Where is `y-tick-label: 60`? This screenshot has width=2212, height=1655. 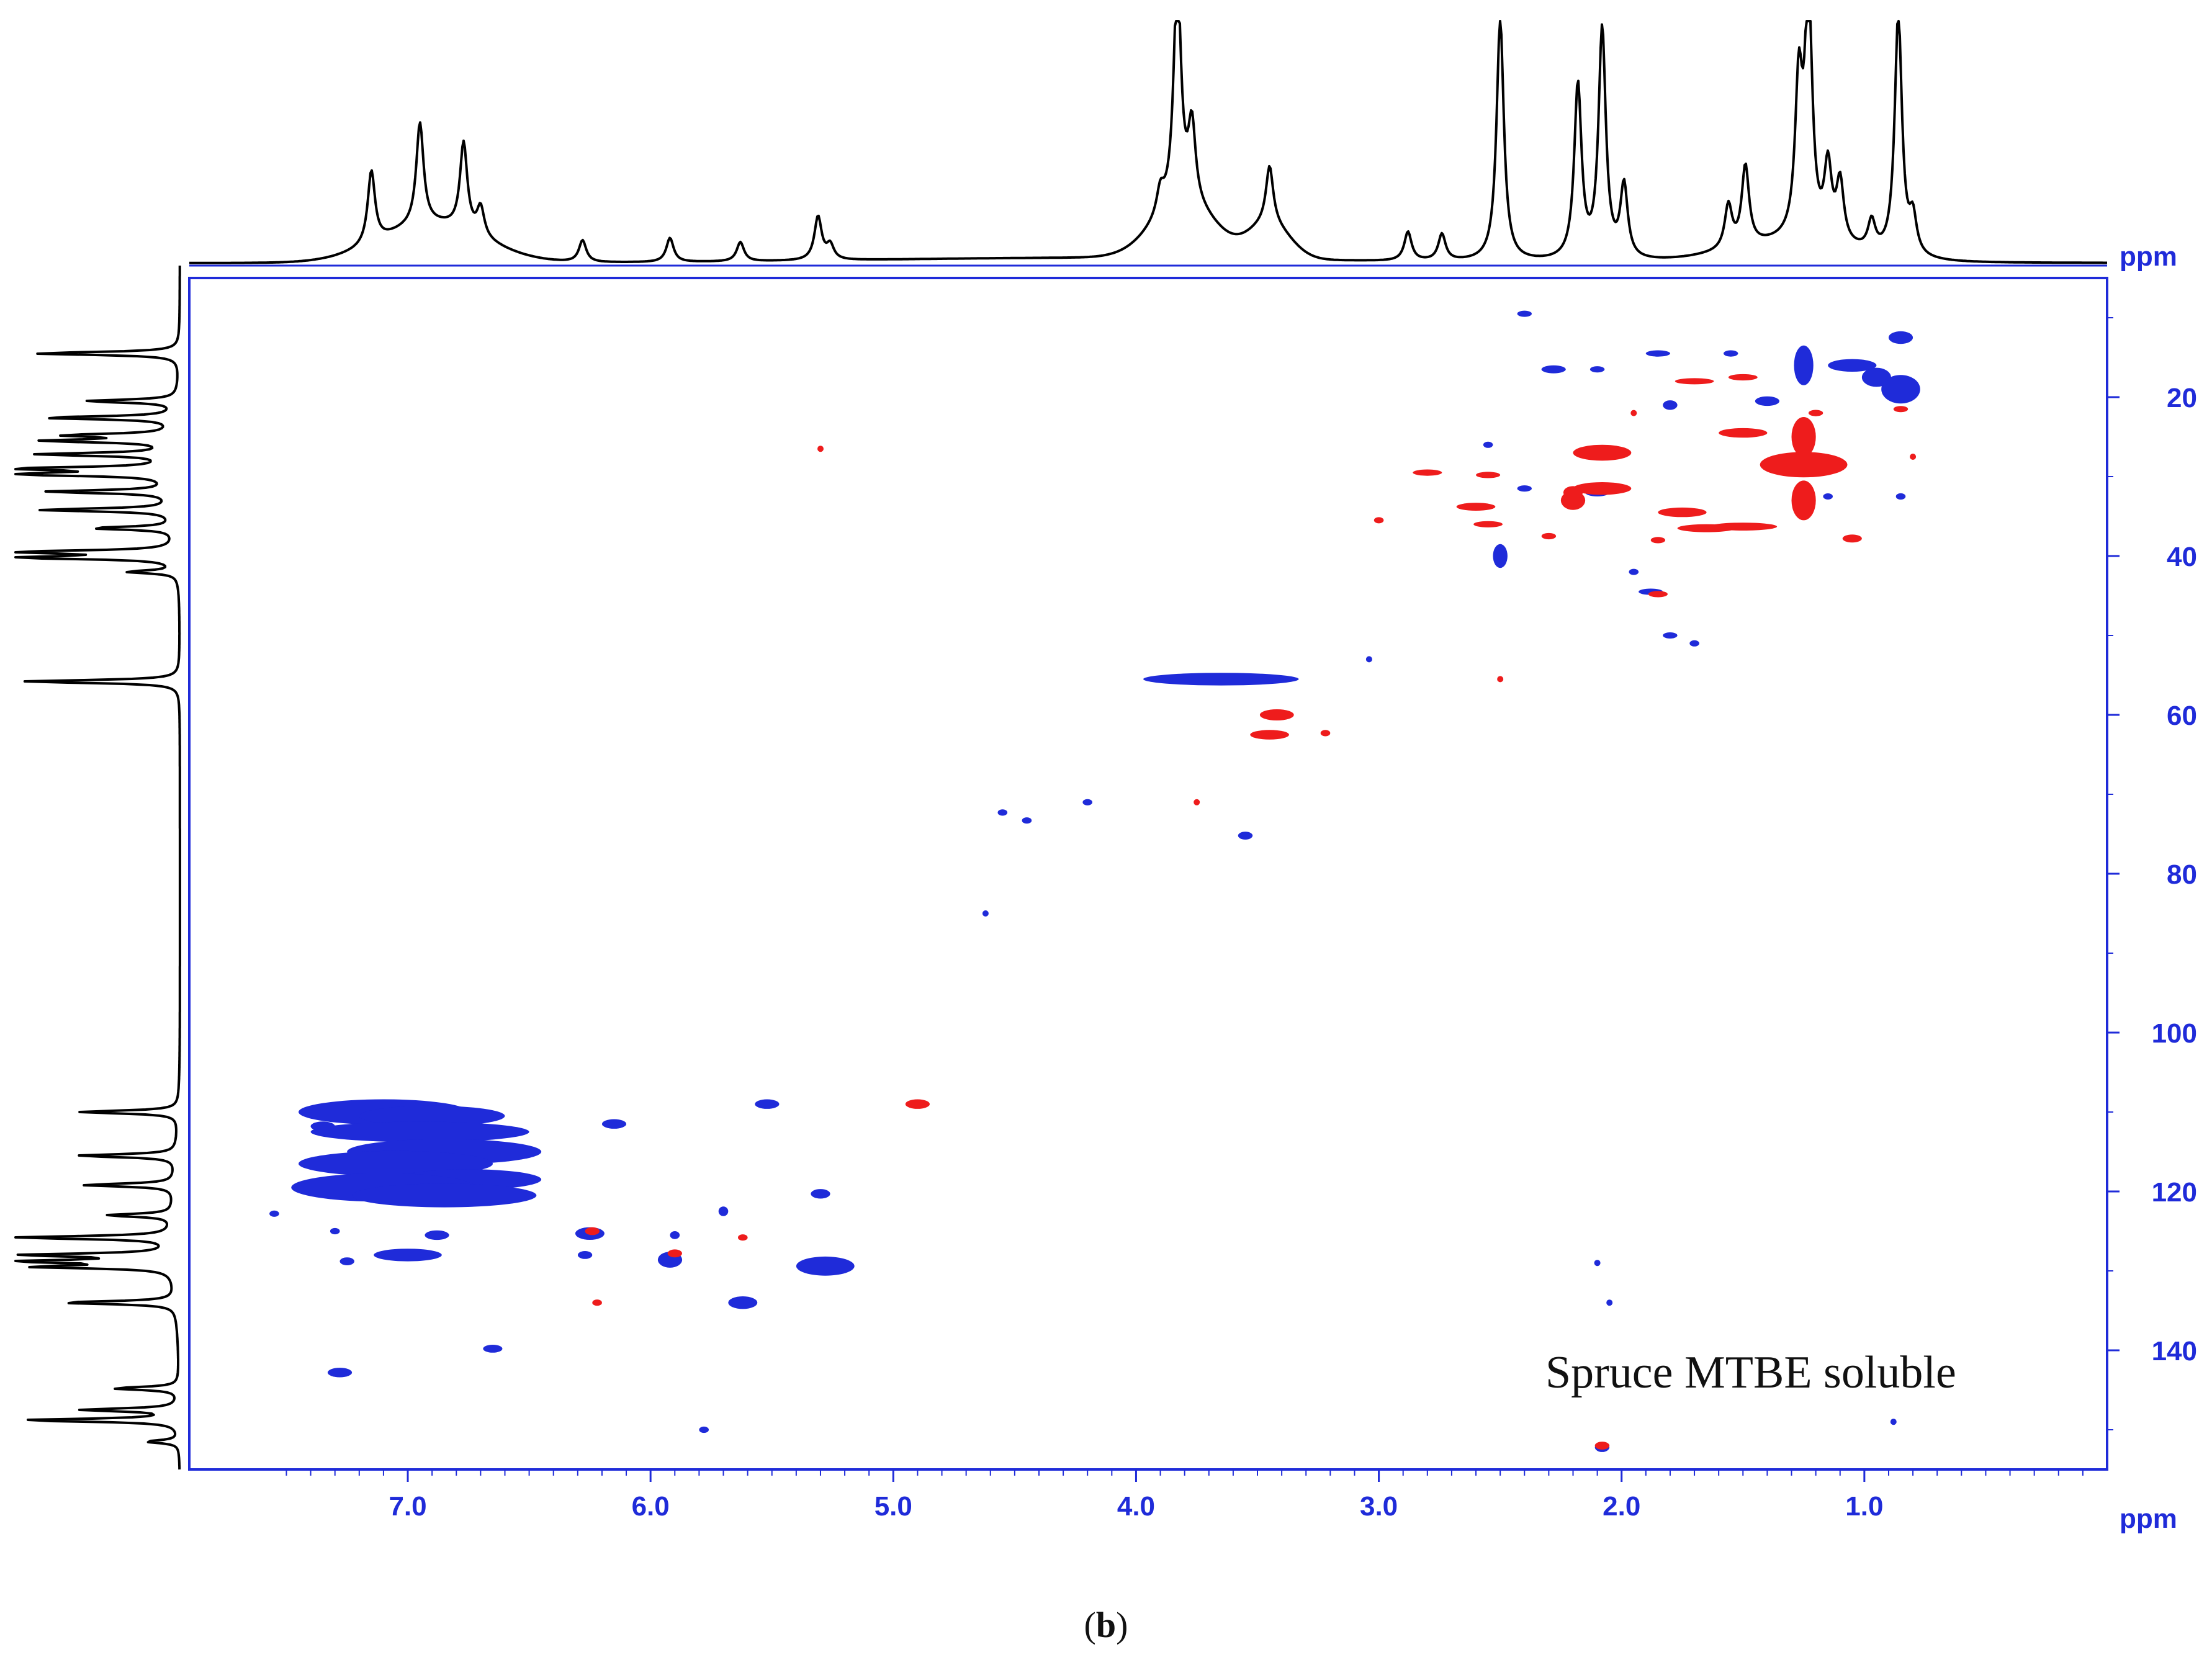
y-tick-label: 60 is located at coordinates (2182, 716).